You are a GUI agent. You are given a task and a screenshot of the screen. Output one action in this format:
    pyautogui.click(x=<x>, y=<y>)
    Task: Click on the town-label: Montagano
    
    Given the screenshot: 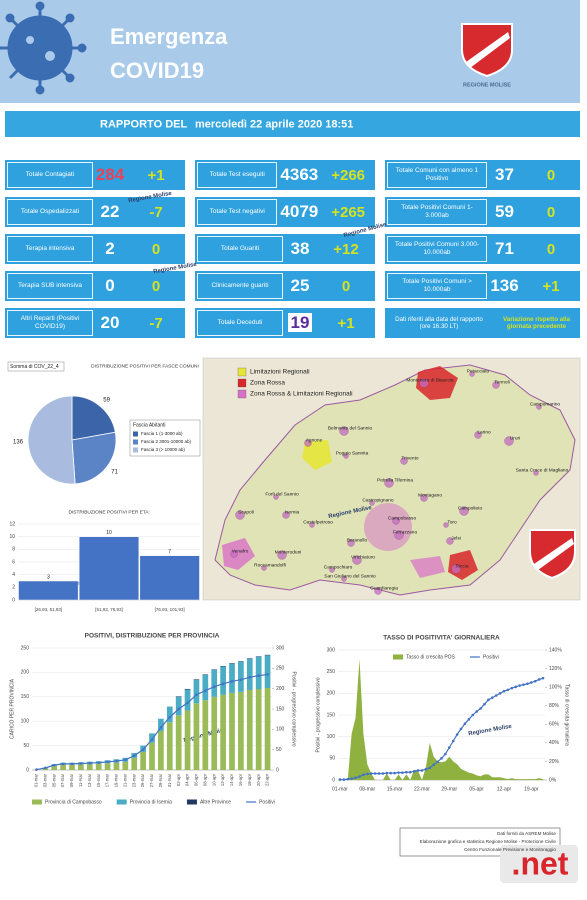 What is the action you would take?
    pyautogui.click(x=430, y=495)
    